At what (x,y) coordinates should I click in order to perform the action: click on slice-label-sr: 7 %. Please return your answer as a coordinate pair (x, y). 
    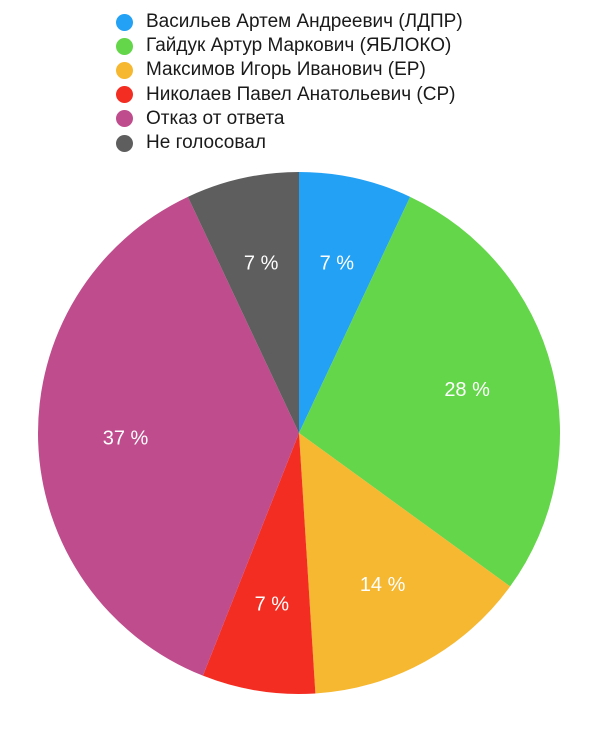
    Looking at the image, I should click on (272, 604).